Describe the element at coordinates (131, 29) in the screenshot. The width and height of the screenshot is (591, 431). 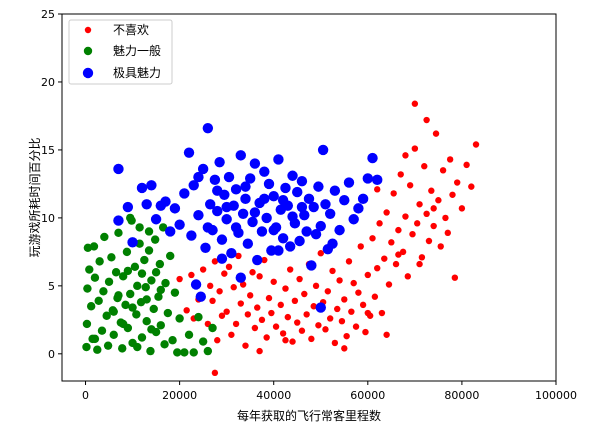
I see `legend-label-dislike: 不喜欢` at that location.